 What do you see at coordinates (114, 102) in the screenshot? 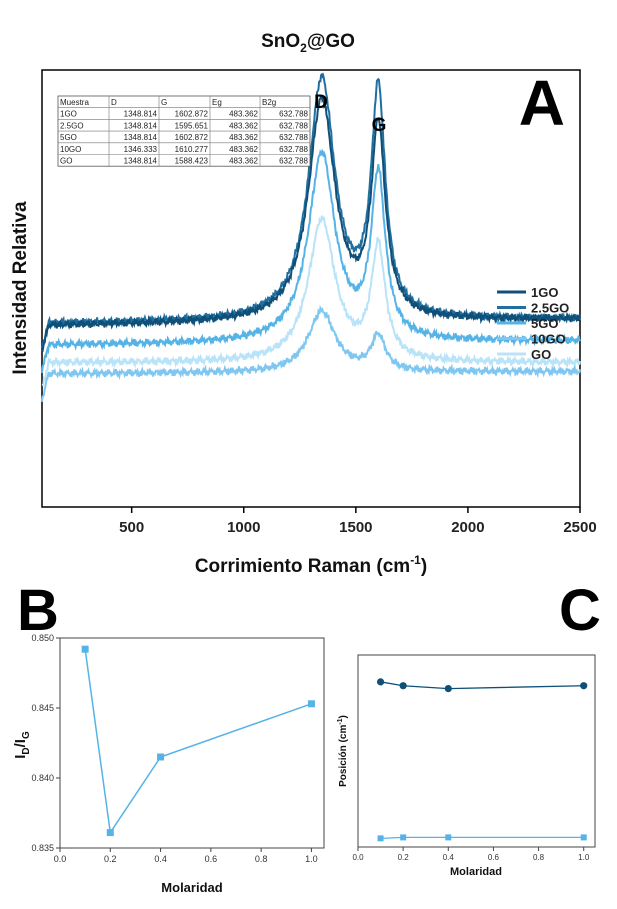
I see `table-header-cell: D` at bounding box center [114, 102].